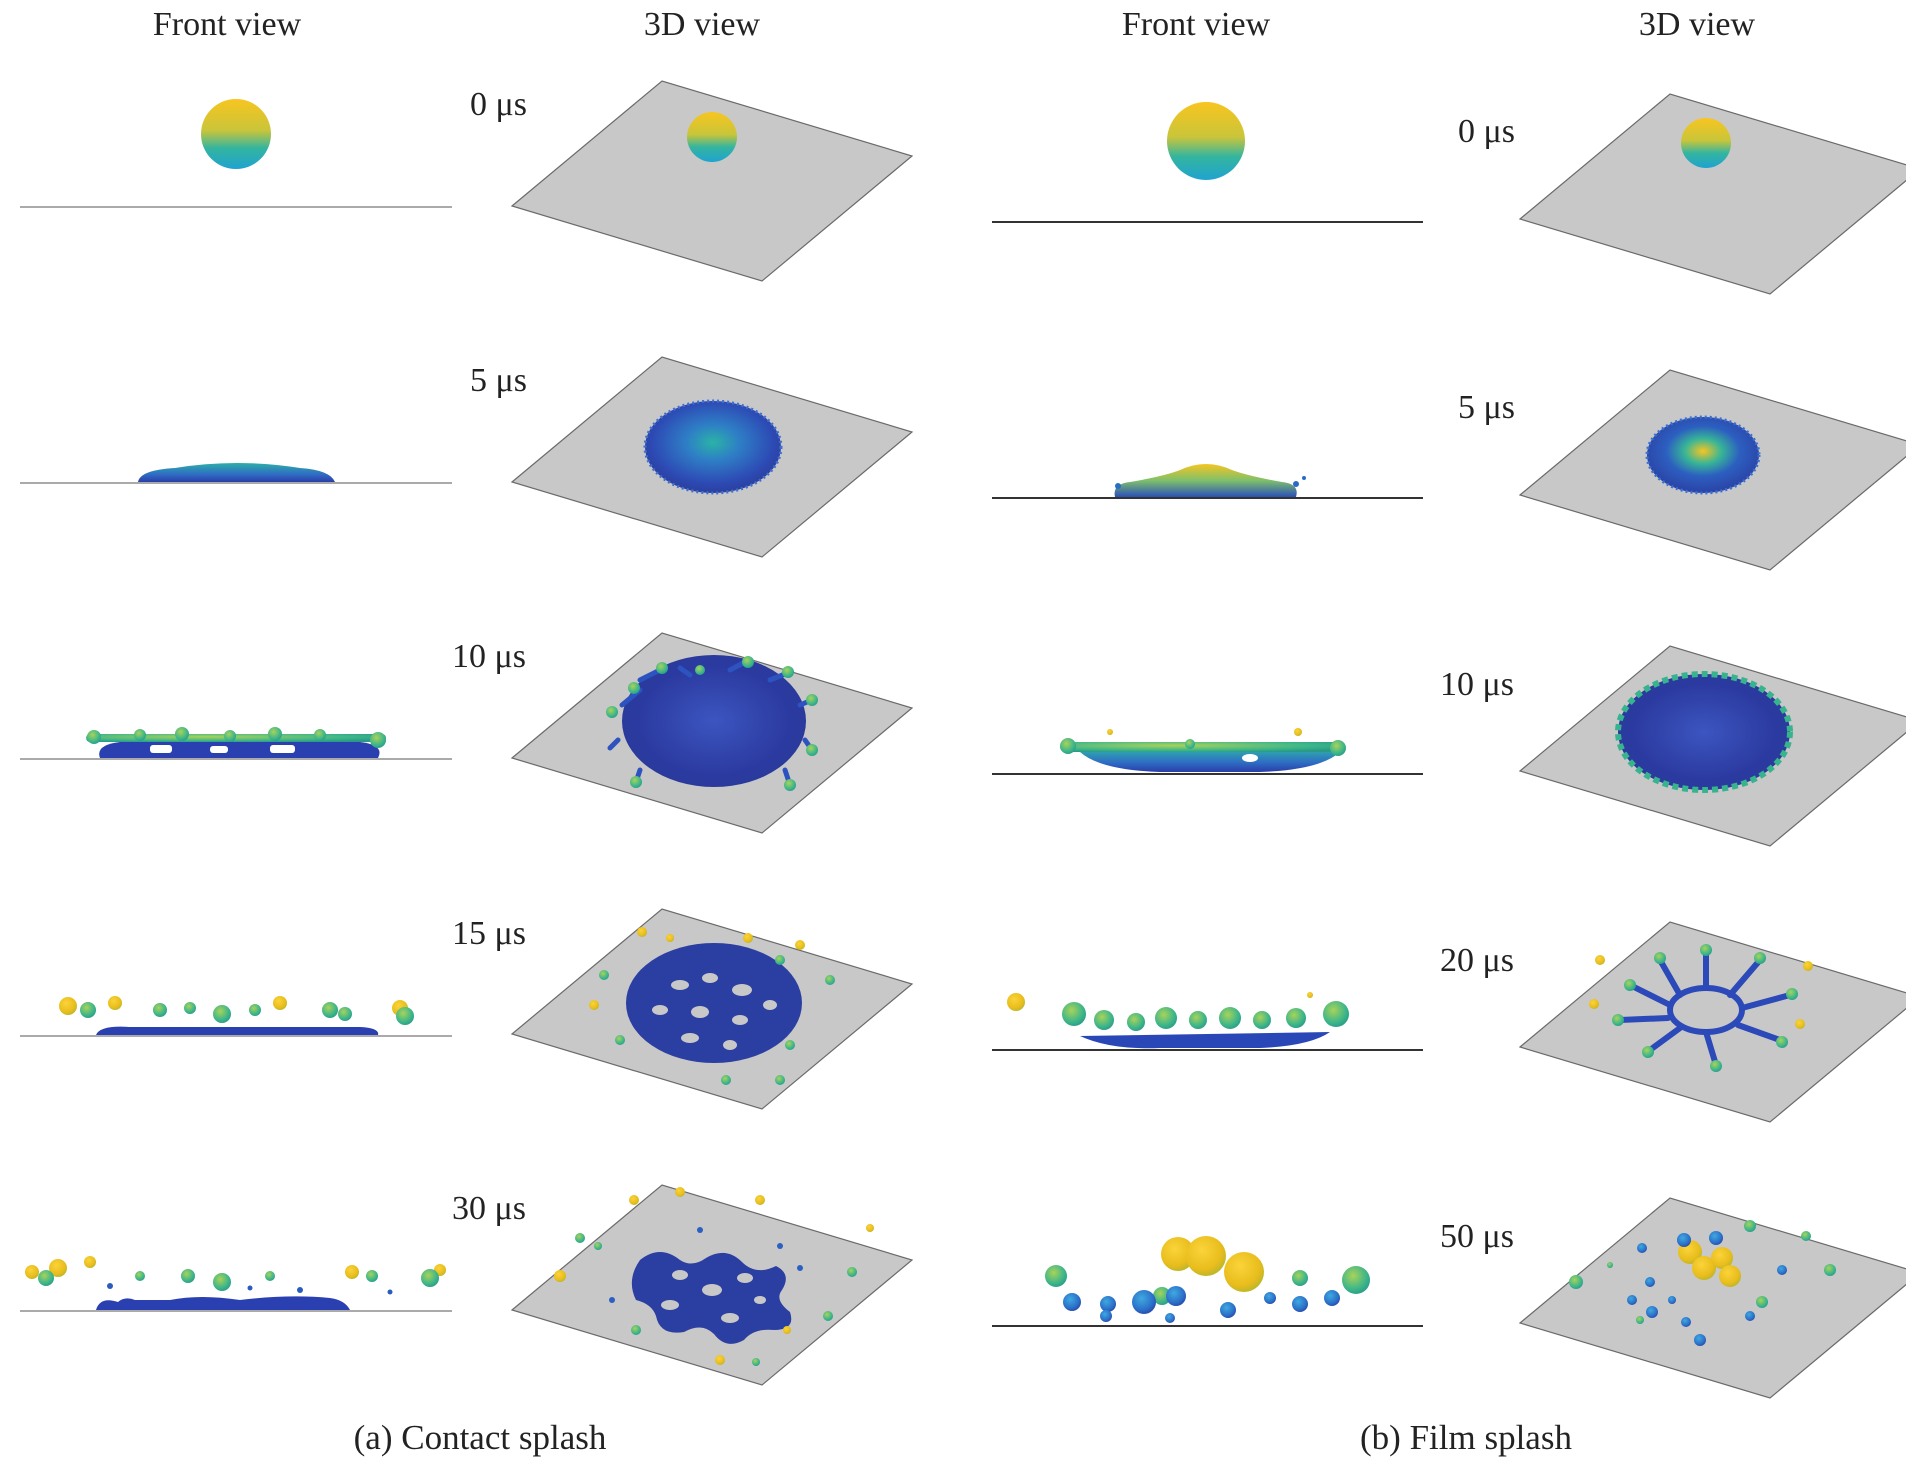 The height and width of the screenshot is (1466, 1906). Describe the element at coordinates (1477, 684) in the screenshot. I see `time-label-b-2: 10 μs` at that location.